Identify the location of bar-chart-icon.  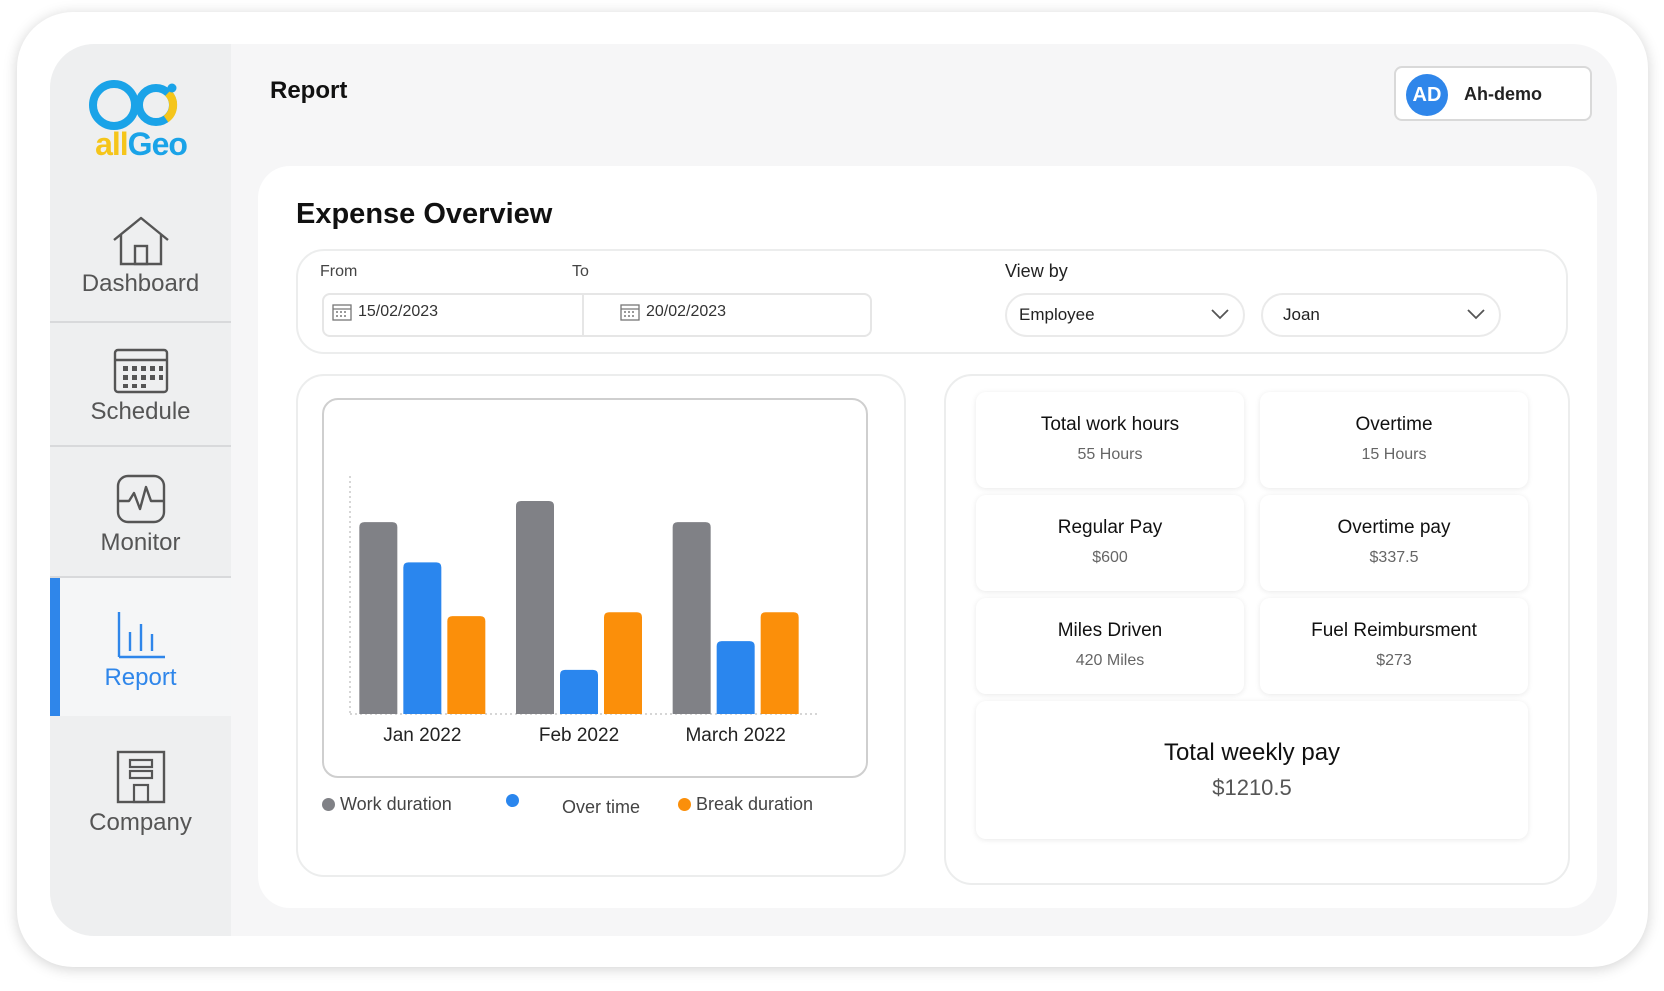
(141, 635).